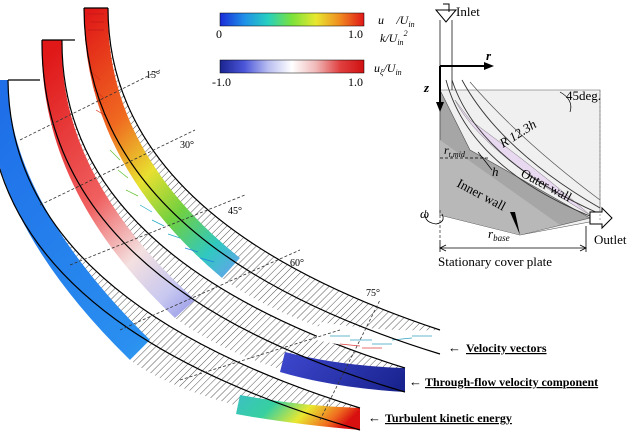  What do you see at coordinates (355, 34) in the screenshot?
I see `colorbar-top-max: 1.0` at bounding box center [355, 34].